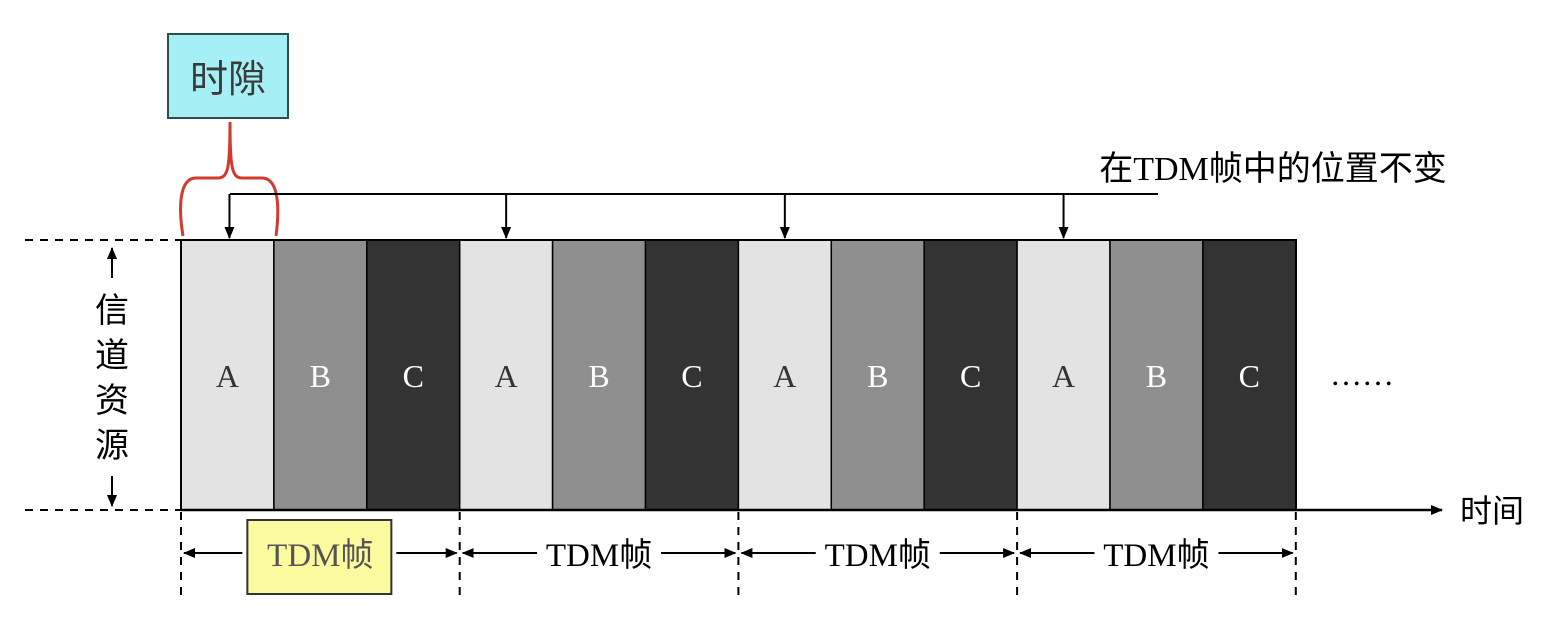 The height and width of the screenshot is (630, 1556). What do you see at coordinates (646, 216) in the screenshot?
I see `position-arrows` at bounding box center [646, 216].